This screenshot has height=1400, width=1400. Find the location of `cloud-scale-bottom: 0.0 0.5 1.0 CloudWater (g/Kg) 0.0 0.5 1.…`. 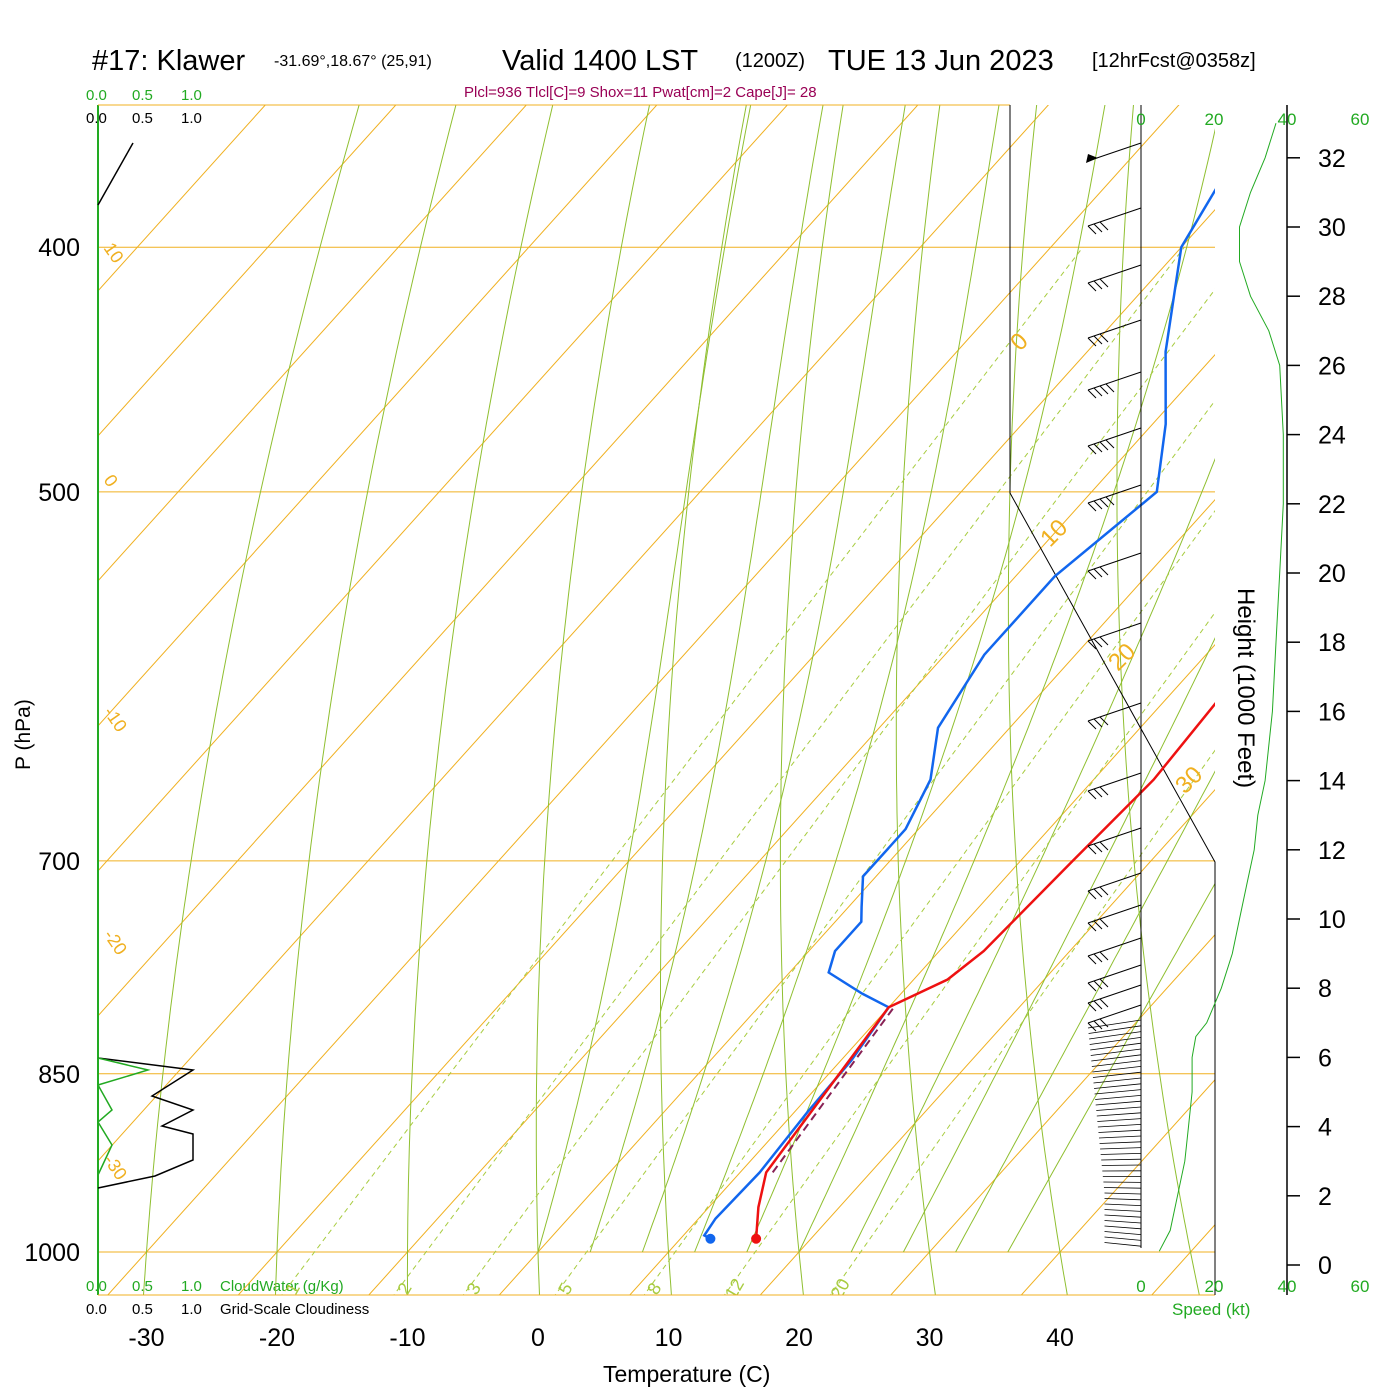

cloud-scale-bottom: 0.0 0.5 1.0 CloudWater (g/Kg) 0.0 0.5 1.… is located at coordinates (227, 1298).